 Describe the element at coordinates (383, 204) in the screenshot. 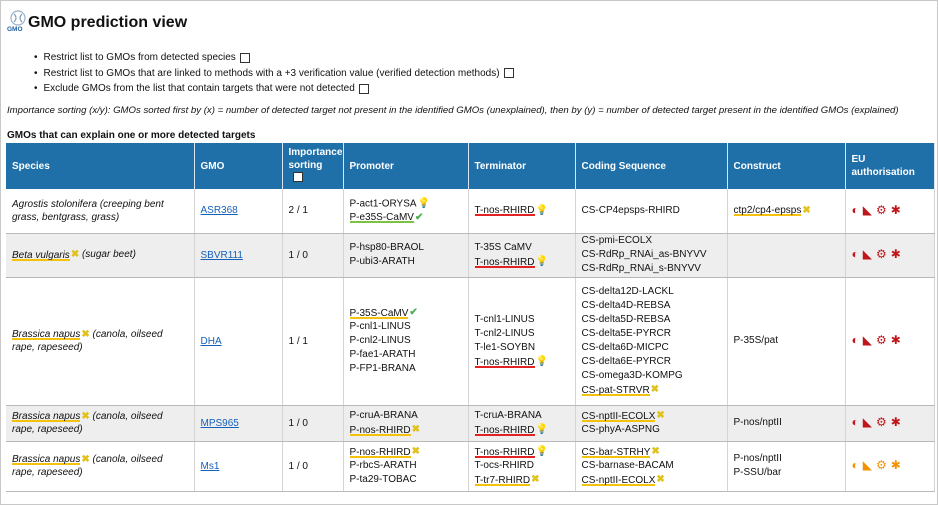

I see `element-label: P-act1-ORYSA` at that location.